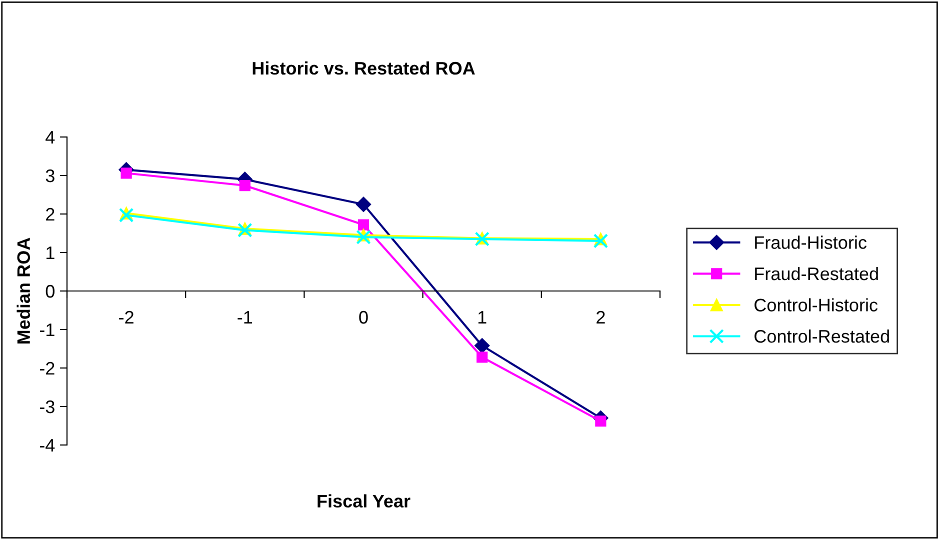 The image size is (940, 540). Describe the element at coordinates (50, 137) in the screenshot. I see `y-tick-label: 4` at that location.